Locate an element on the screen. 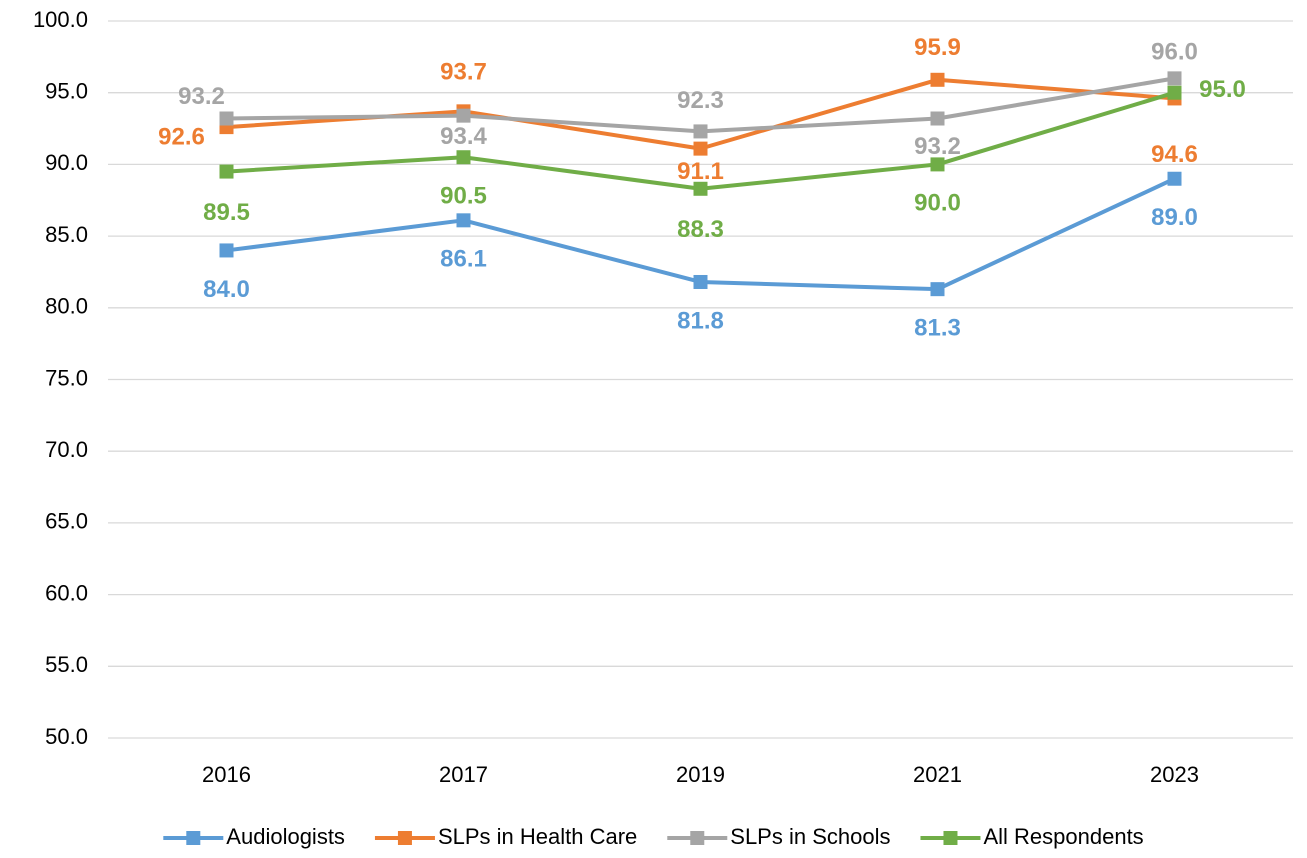 This screenshot has width=1307, height=858. y-tick-label: 55.0 is located at coordinates (66, 664).